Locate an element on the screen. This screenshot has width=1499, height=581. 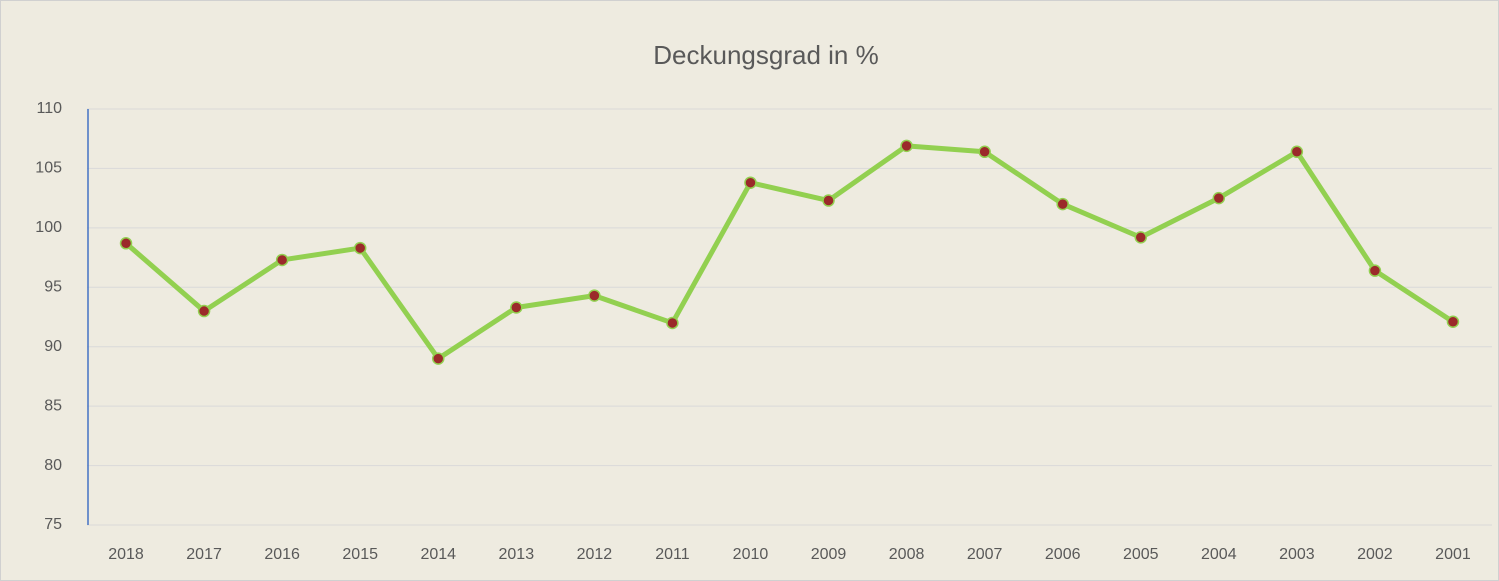
x-tick-label: 2014 is located at coordinates (438, 554).